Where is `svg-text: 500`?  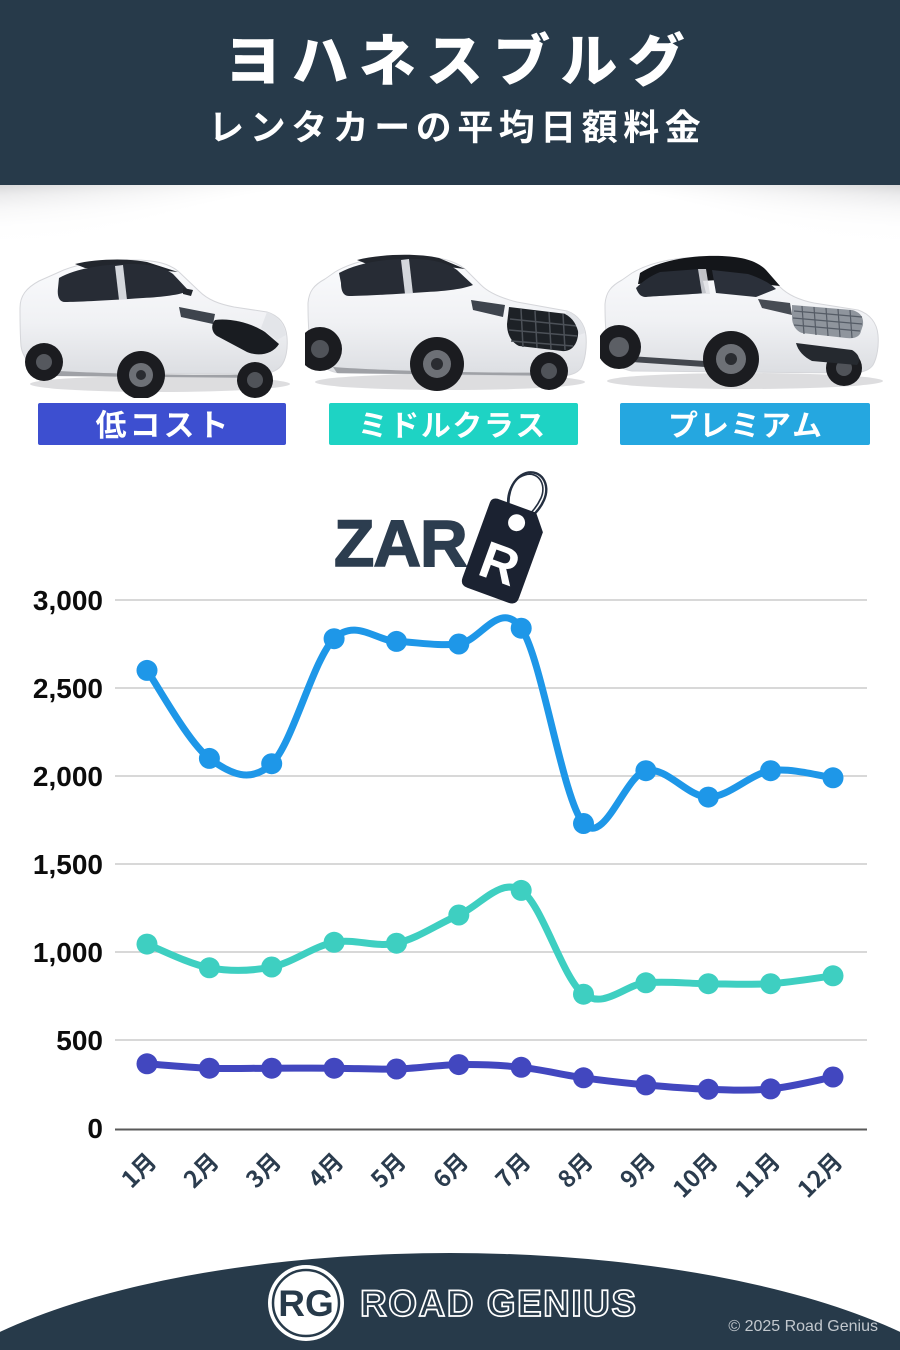 svg-text: 500 is located at coordinates (79, 1040).